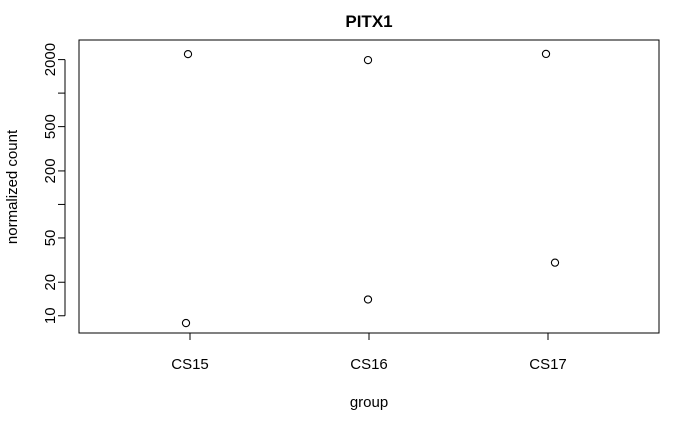 This screenshot has width=700, height=432. What do you see at coordinates (12, 186) in the screenshot?
I see `y-axis-label: normalized count` at bounding box center [12, 186].